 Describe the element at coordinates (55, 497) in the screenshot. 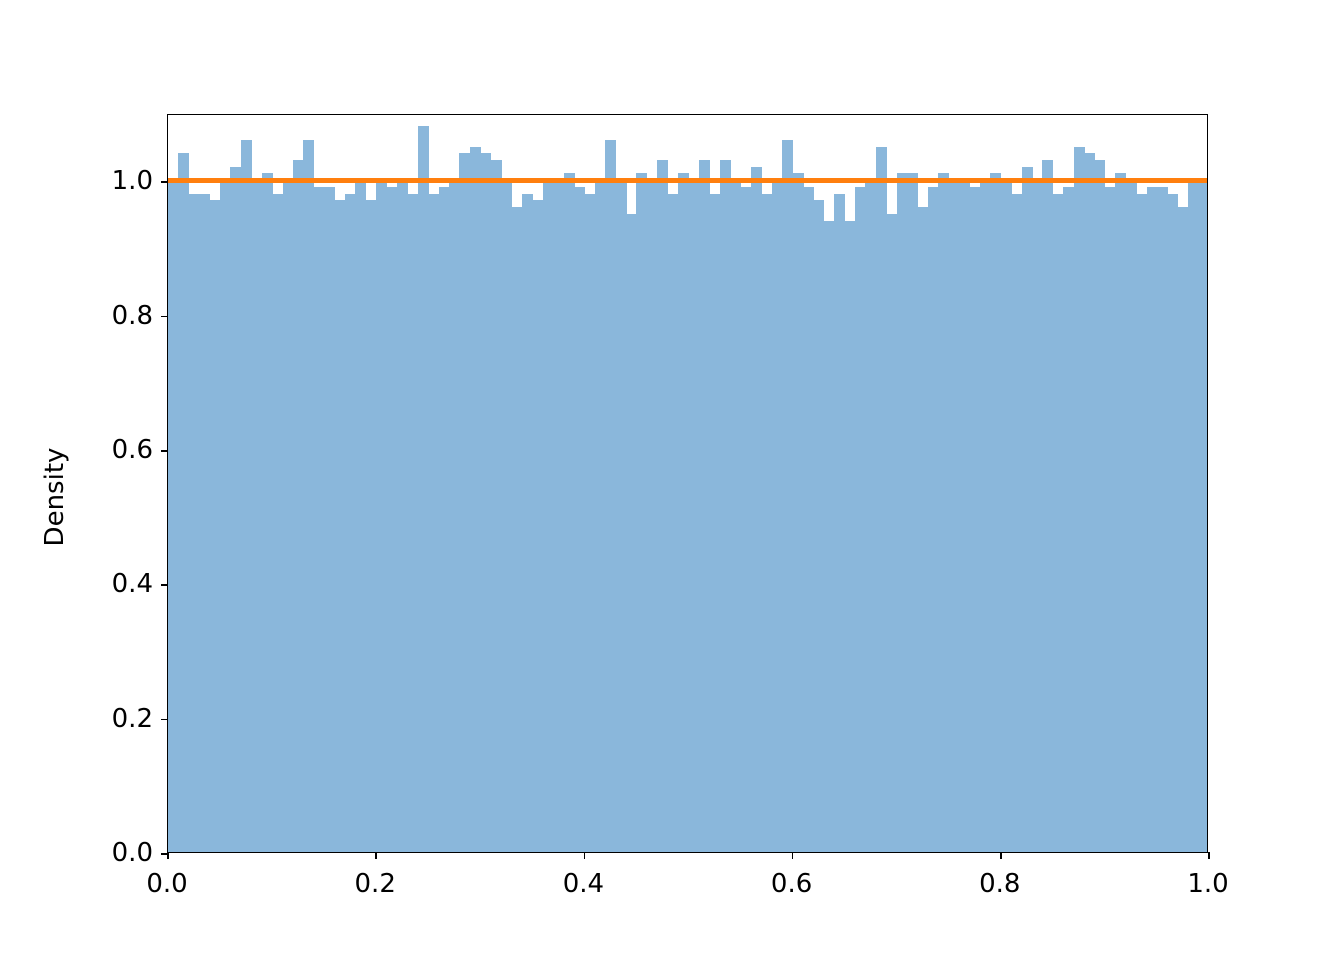

I see `y-axis-label: Density` at that location.